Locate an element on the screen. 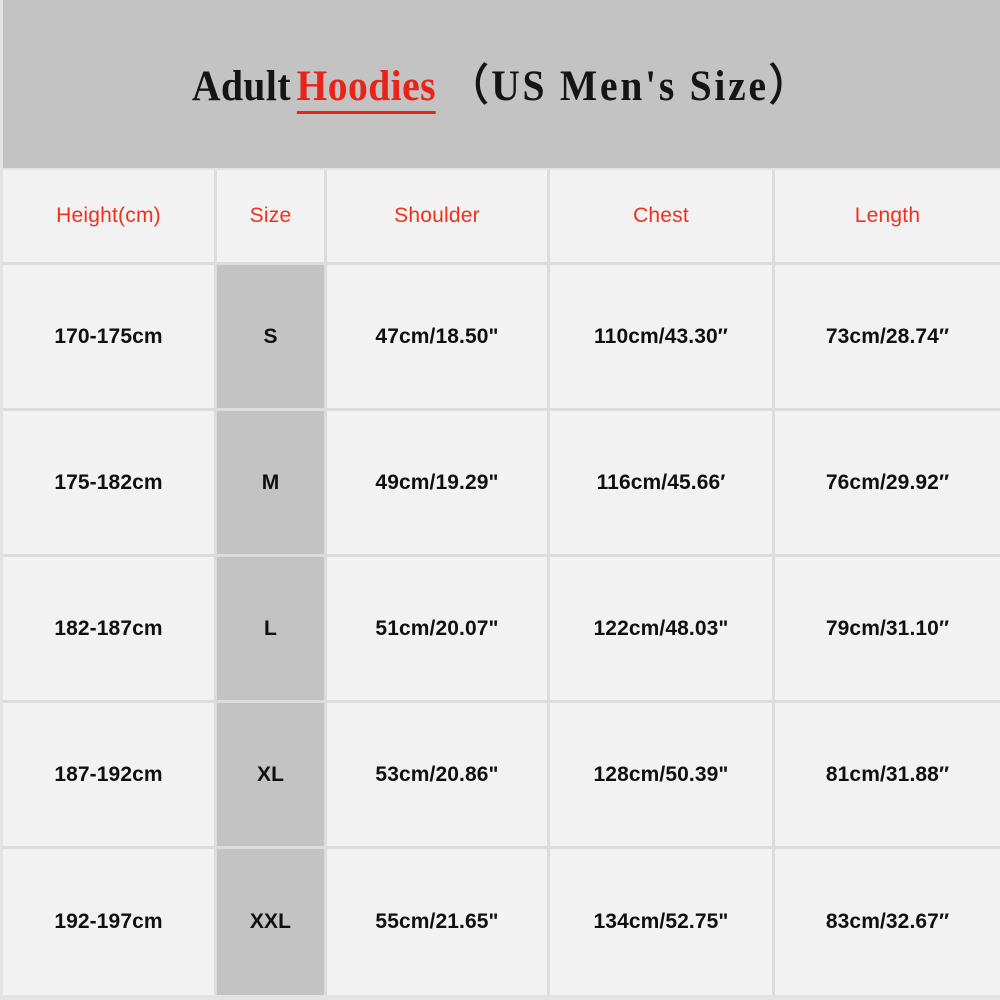  table-header: Height(cm) Size Shoulder Chest Length is located at coordinates (501, 217).